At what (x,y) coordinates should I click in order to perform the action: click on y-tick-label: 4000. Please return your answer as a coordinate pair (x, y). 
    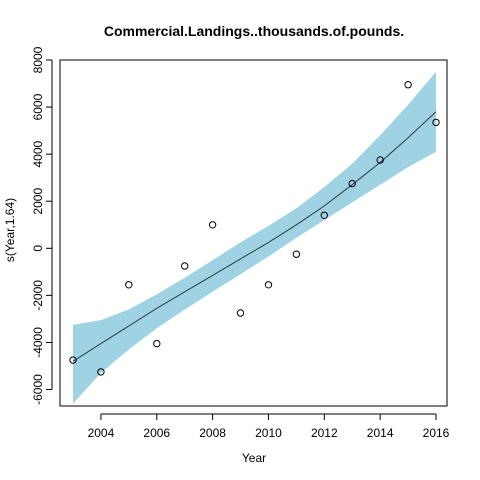
    Looking at the image, I should click on (38, 153).